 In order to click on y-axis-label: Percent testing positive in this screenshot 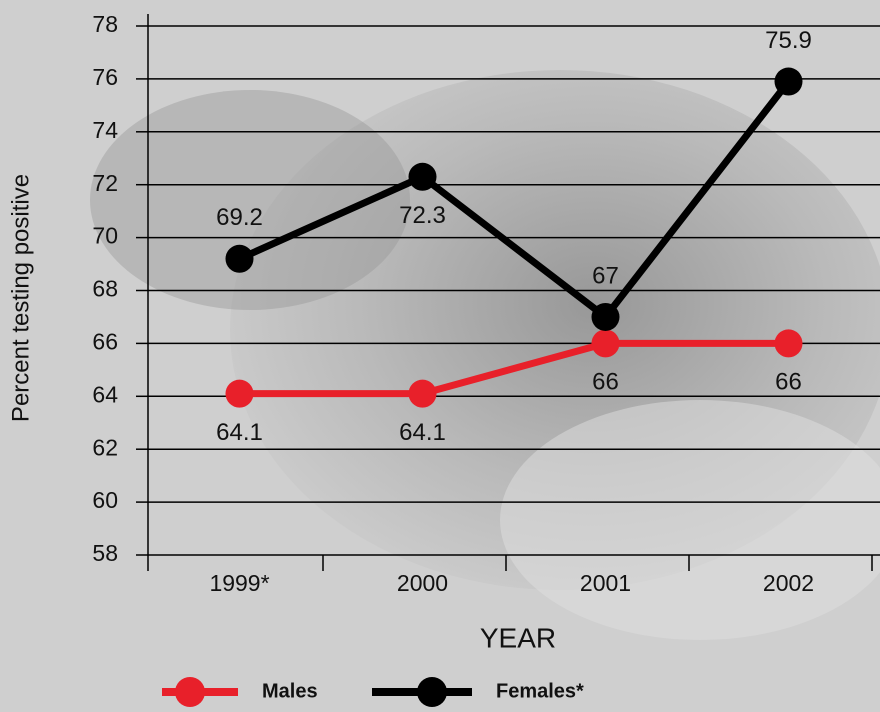, I will do `click(20, 298)`.